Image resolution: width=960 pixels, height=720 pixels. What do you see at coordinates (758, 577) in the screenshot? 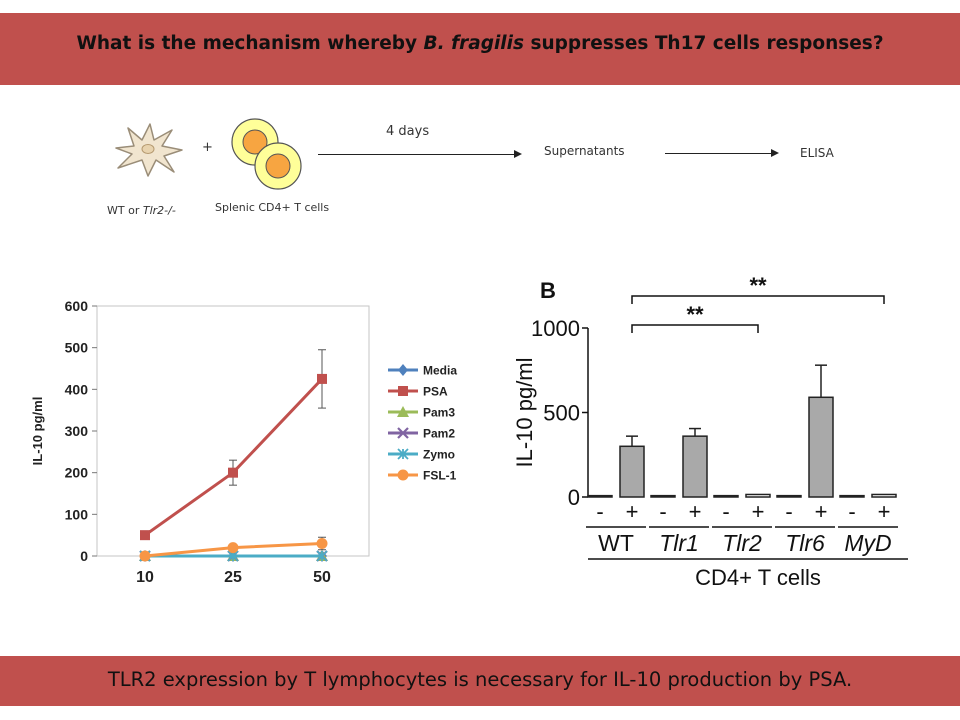
I see `x-axis-label: CD4+ T cells` at bounding box center [758, 577].